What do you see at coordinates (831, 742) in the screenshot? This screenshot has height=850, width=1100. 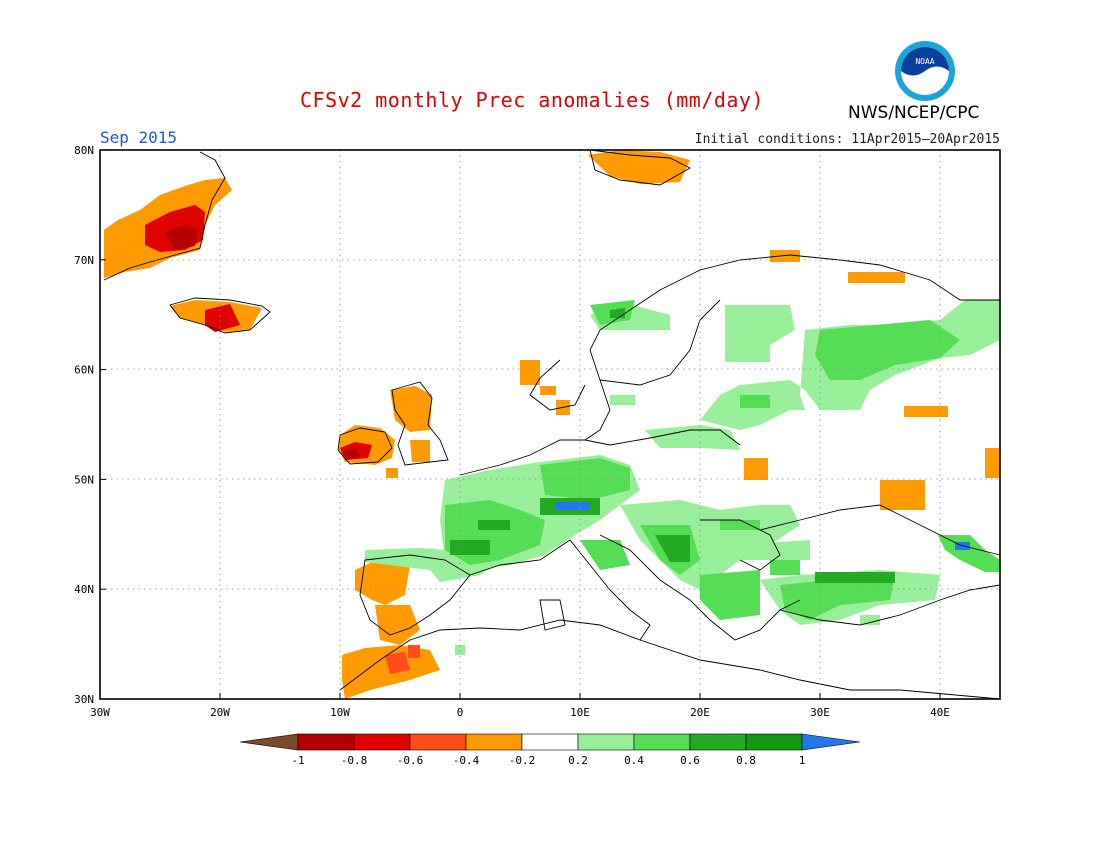 I see `colorbar-high-arrow` at bounding box center [831, 742].